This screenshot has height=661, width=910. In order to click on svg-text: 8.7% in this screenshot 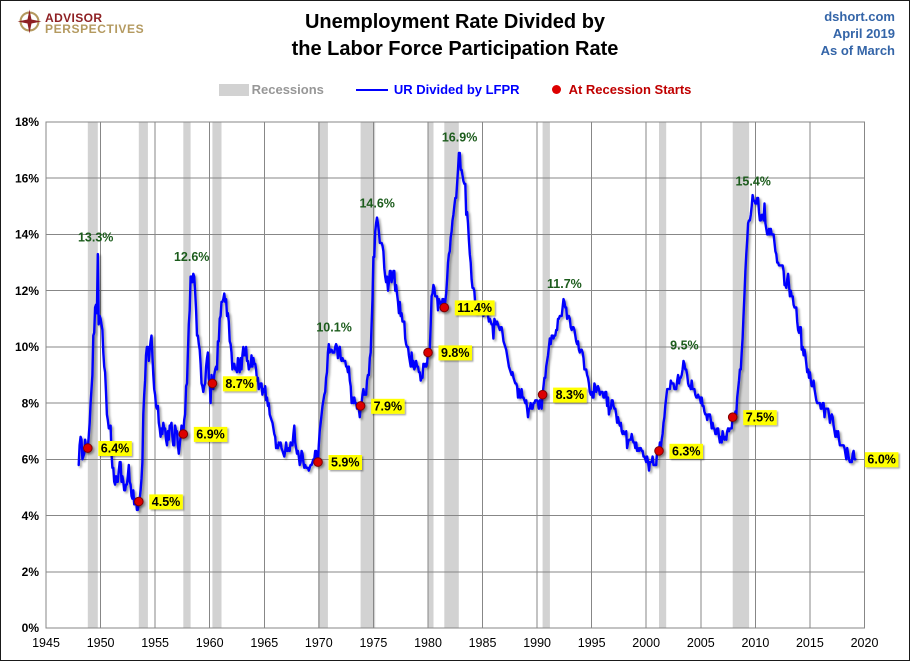, I will do `click(239, 384)`.